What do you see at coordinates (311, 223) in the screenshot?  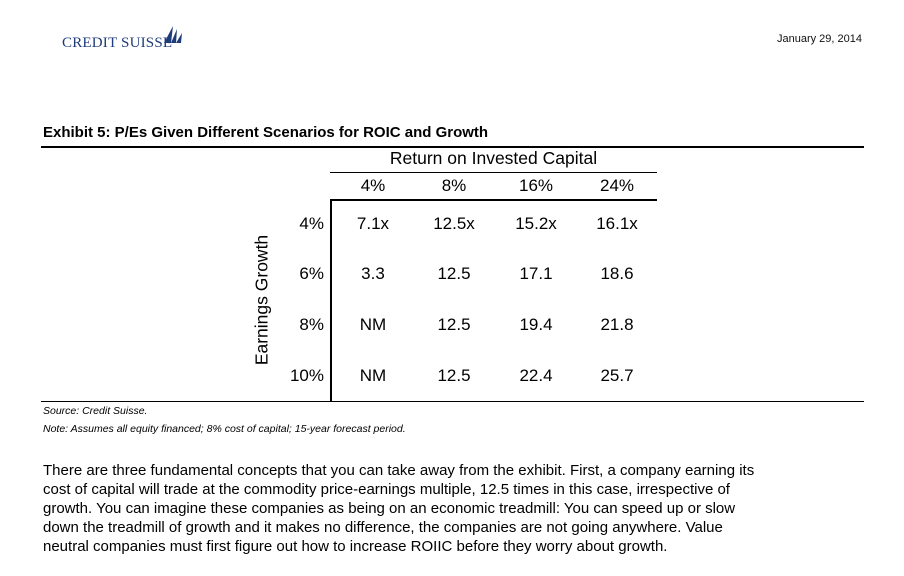 I see `row-label: 4%` at bounding box center [311, 223].